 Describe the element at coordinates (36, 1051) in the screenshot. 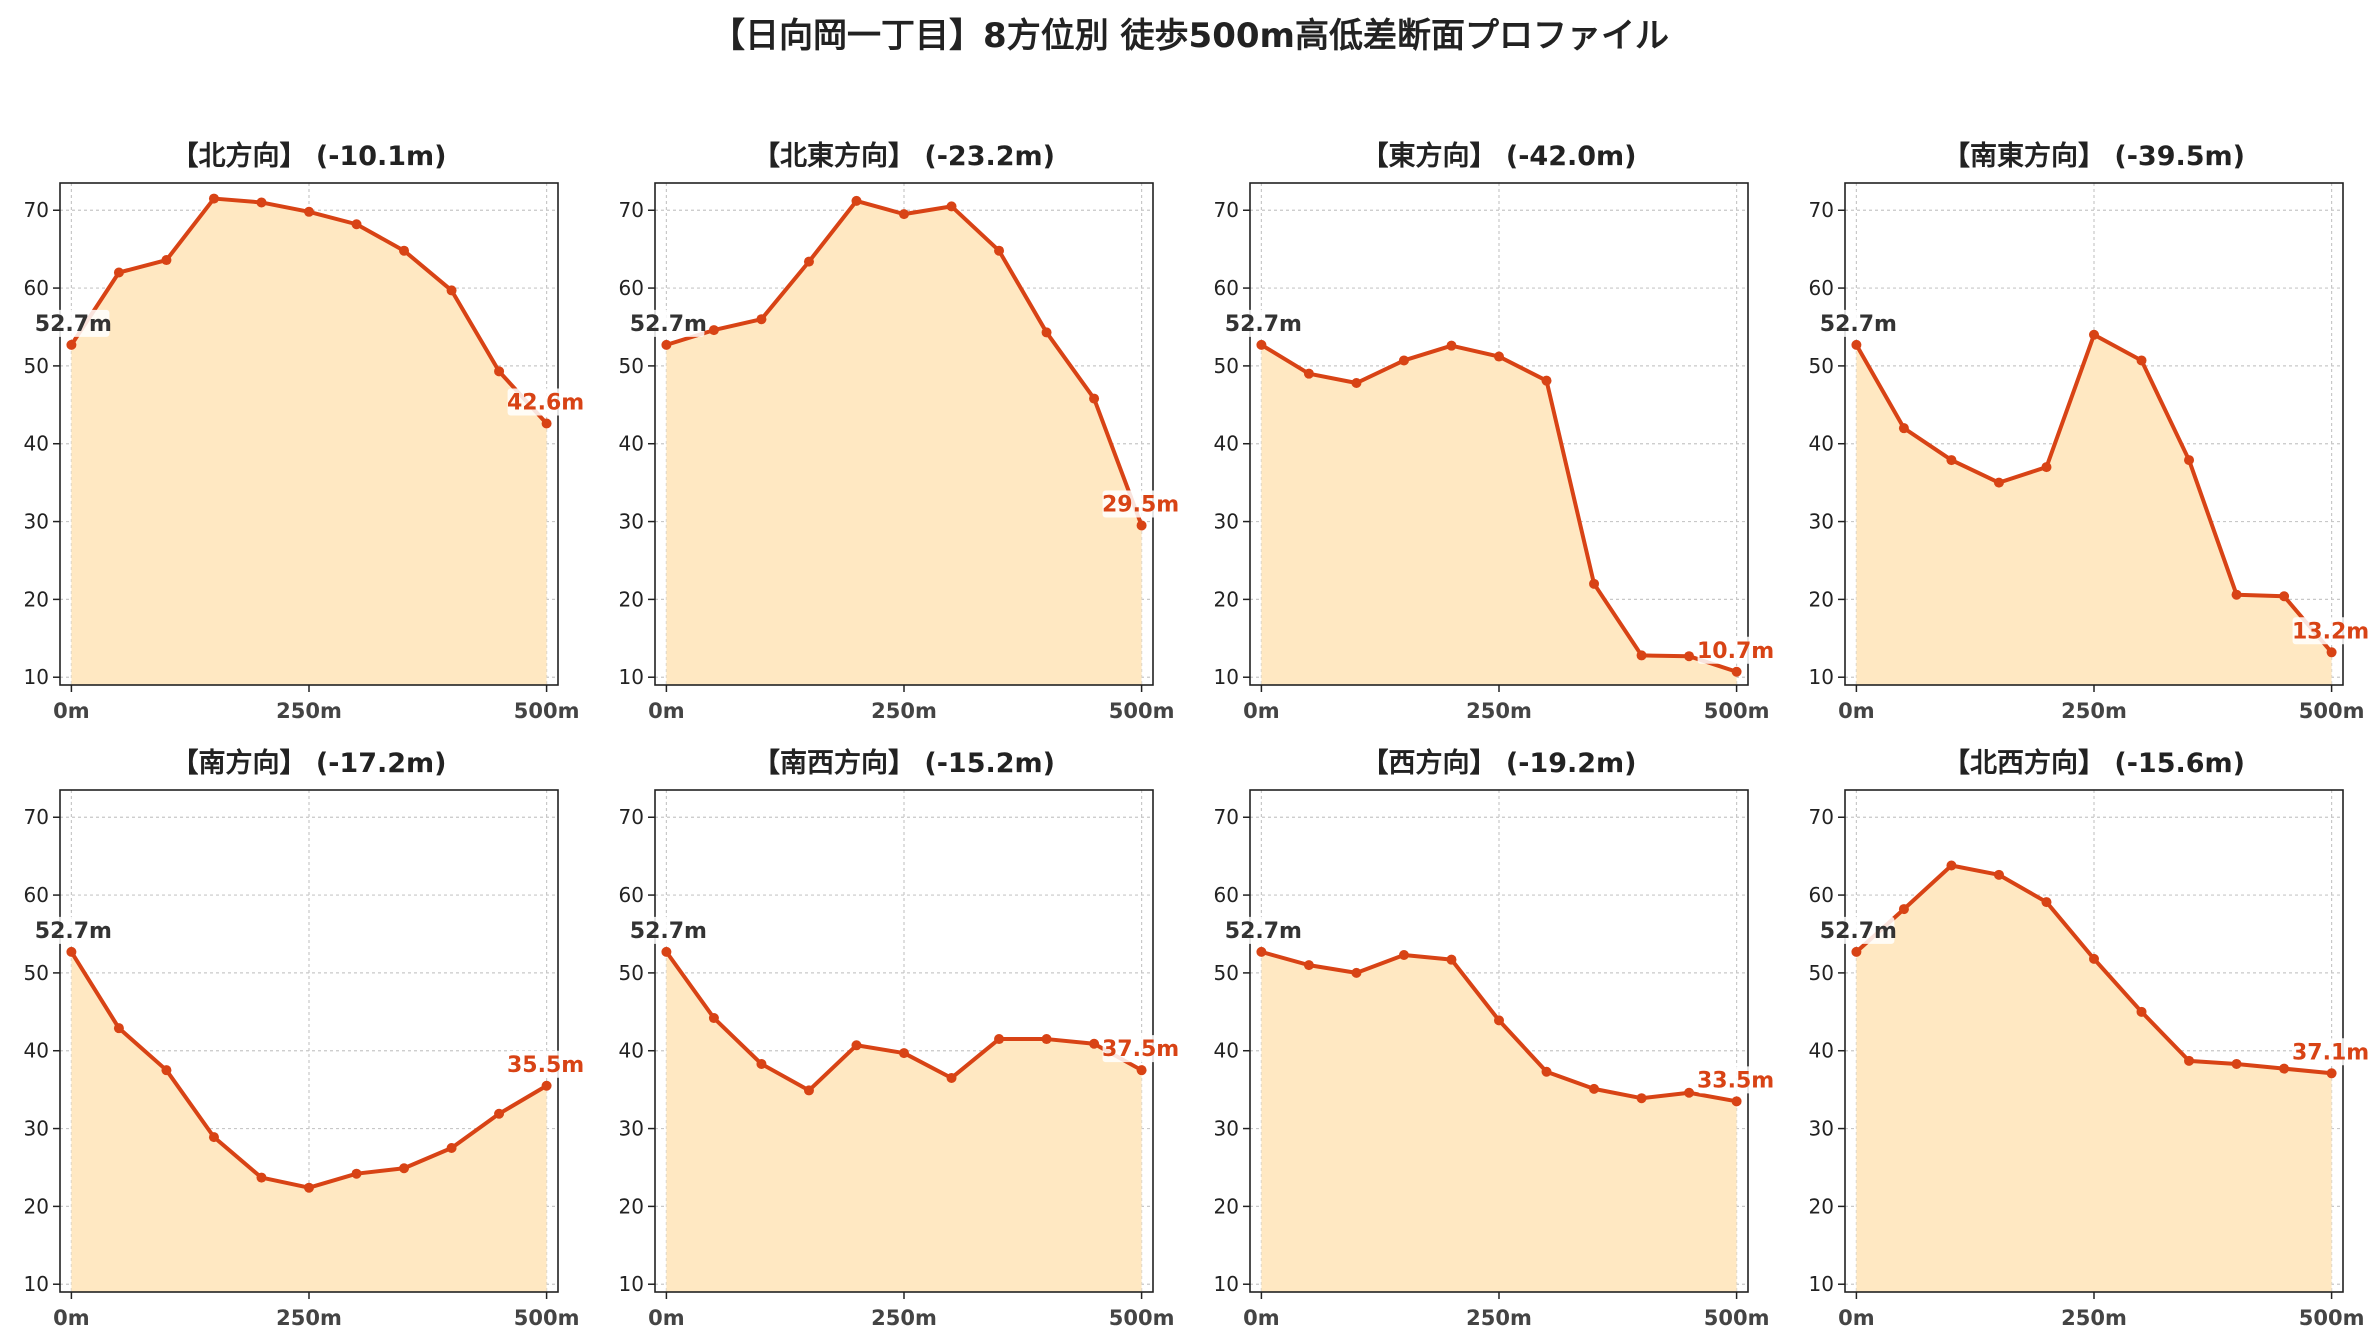

I see `y-tick-label: 40` at that location.